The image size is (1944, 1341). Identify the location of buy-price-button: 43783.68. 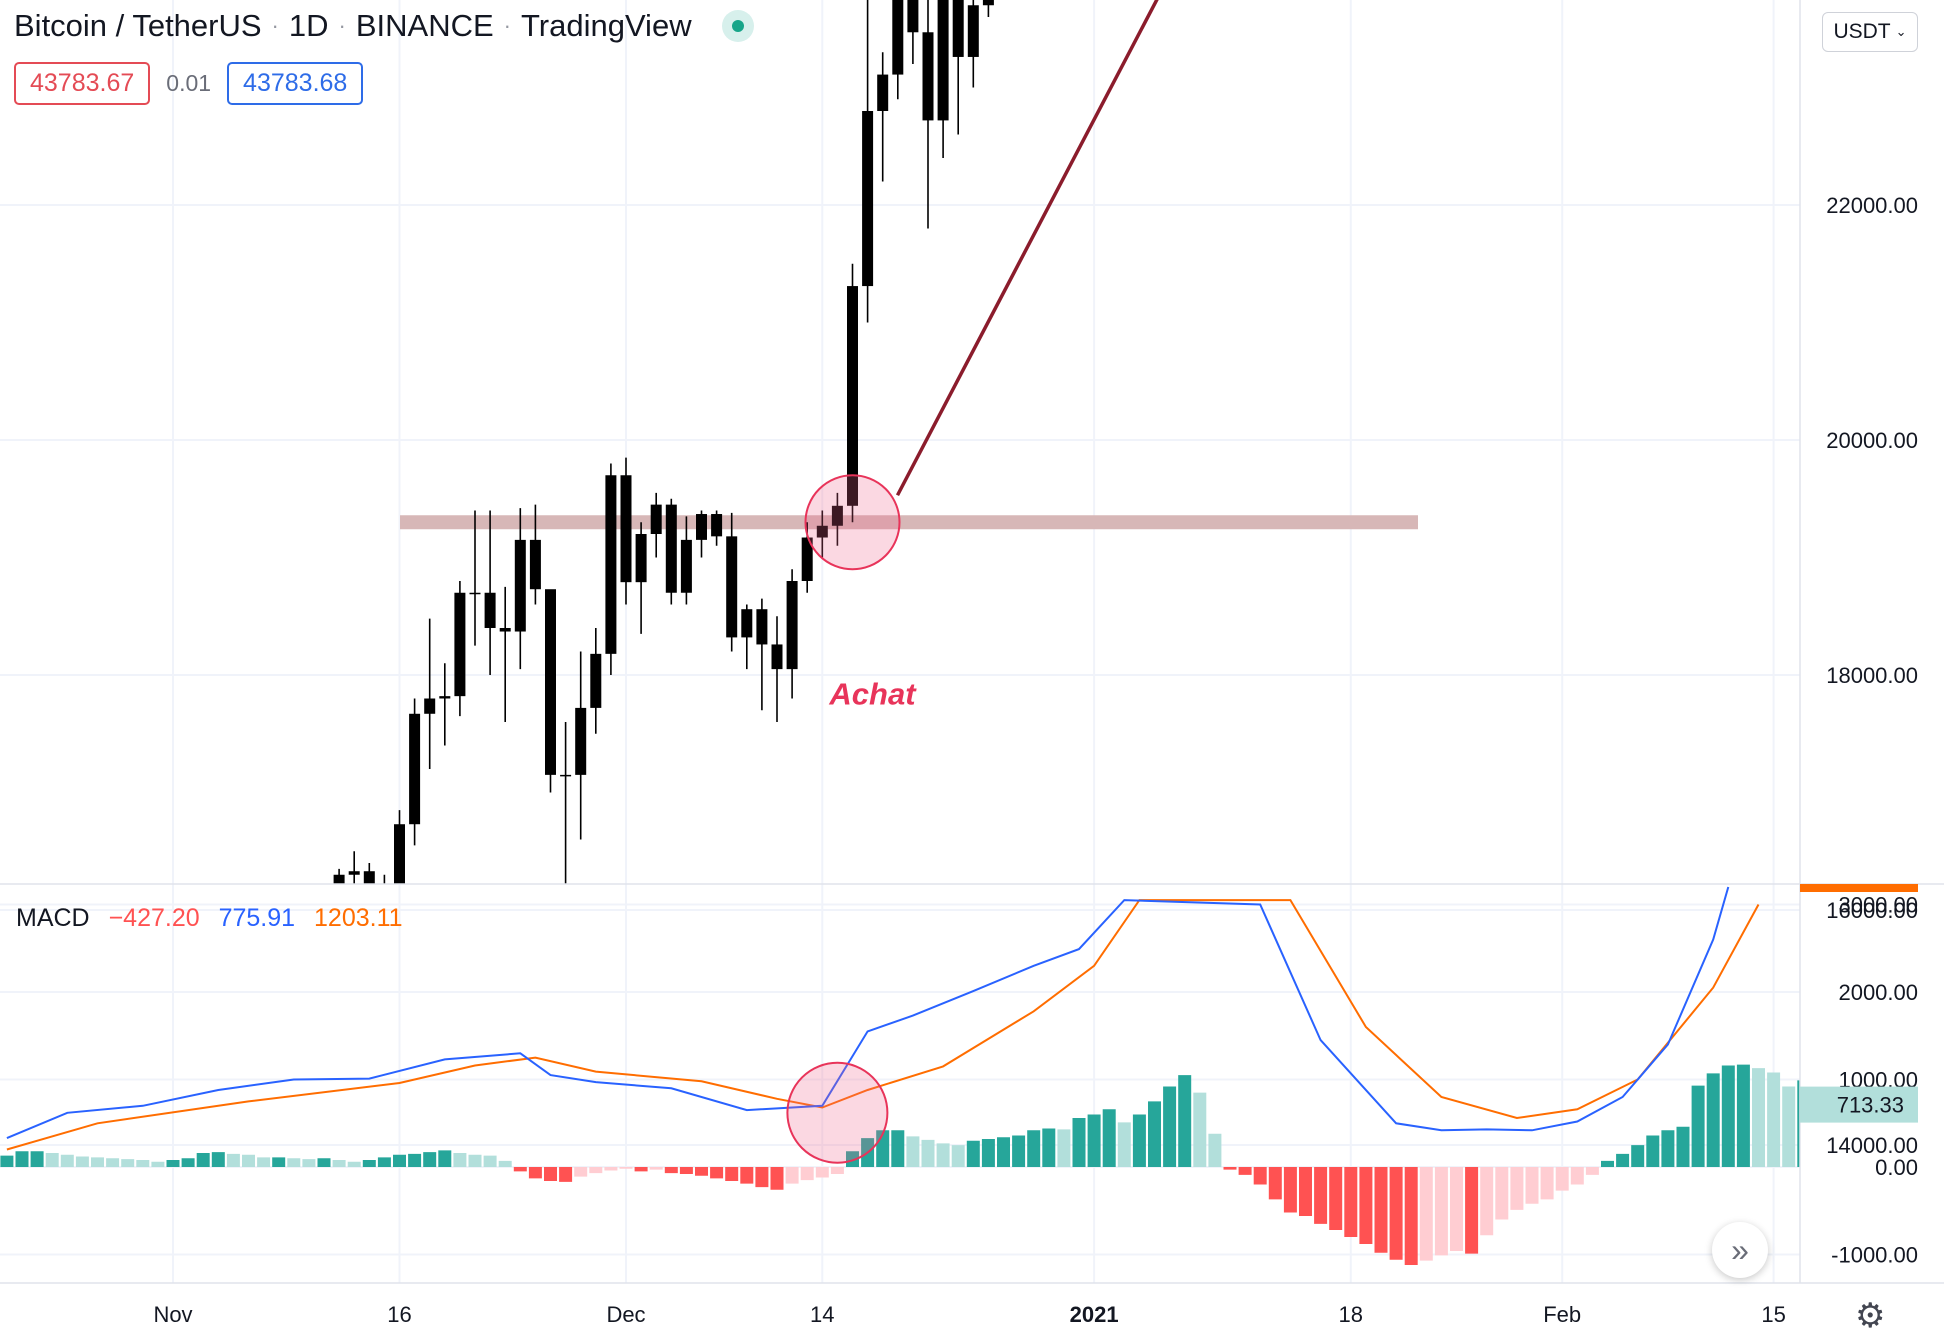
(295, 83).